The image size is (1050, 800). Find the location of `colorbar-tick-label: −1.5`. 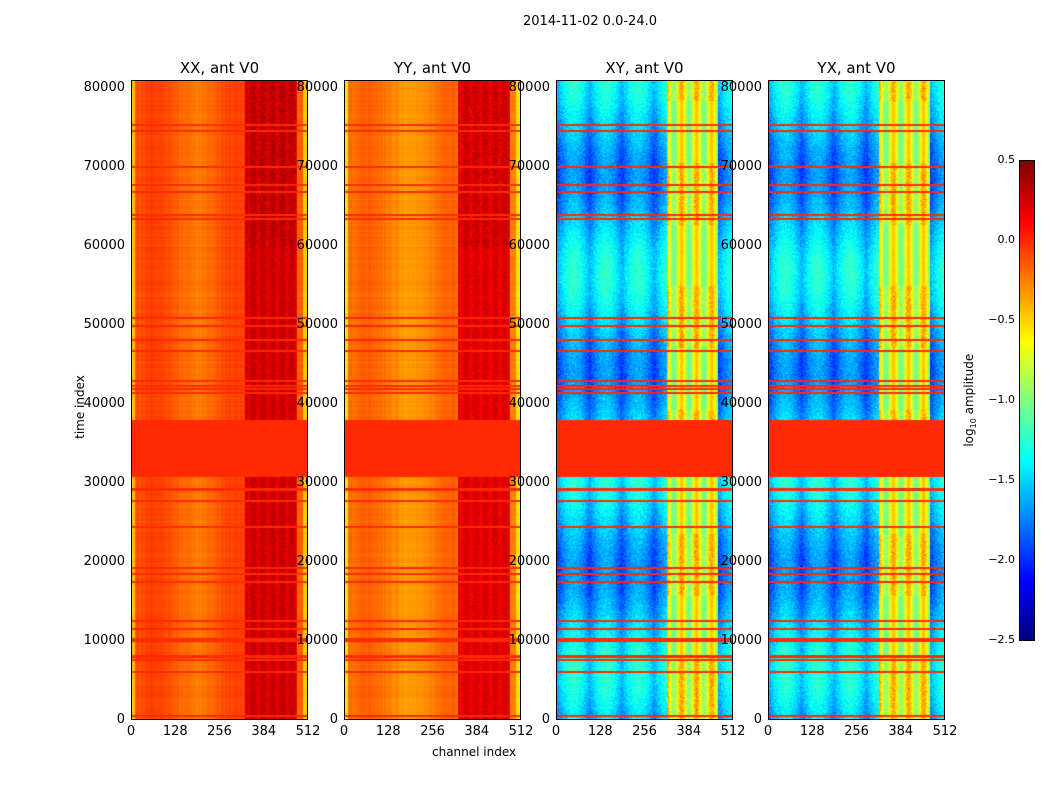

colorbar-tick-label: −1.5 is located at coordinates (1001, 479).